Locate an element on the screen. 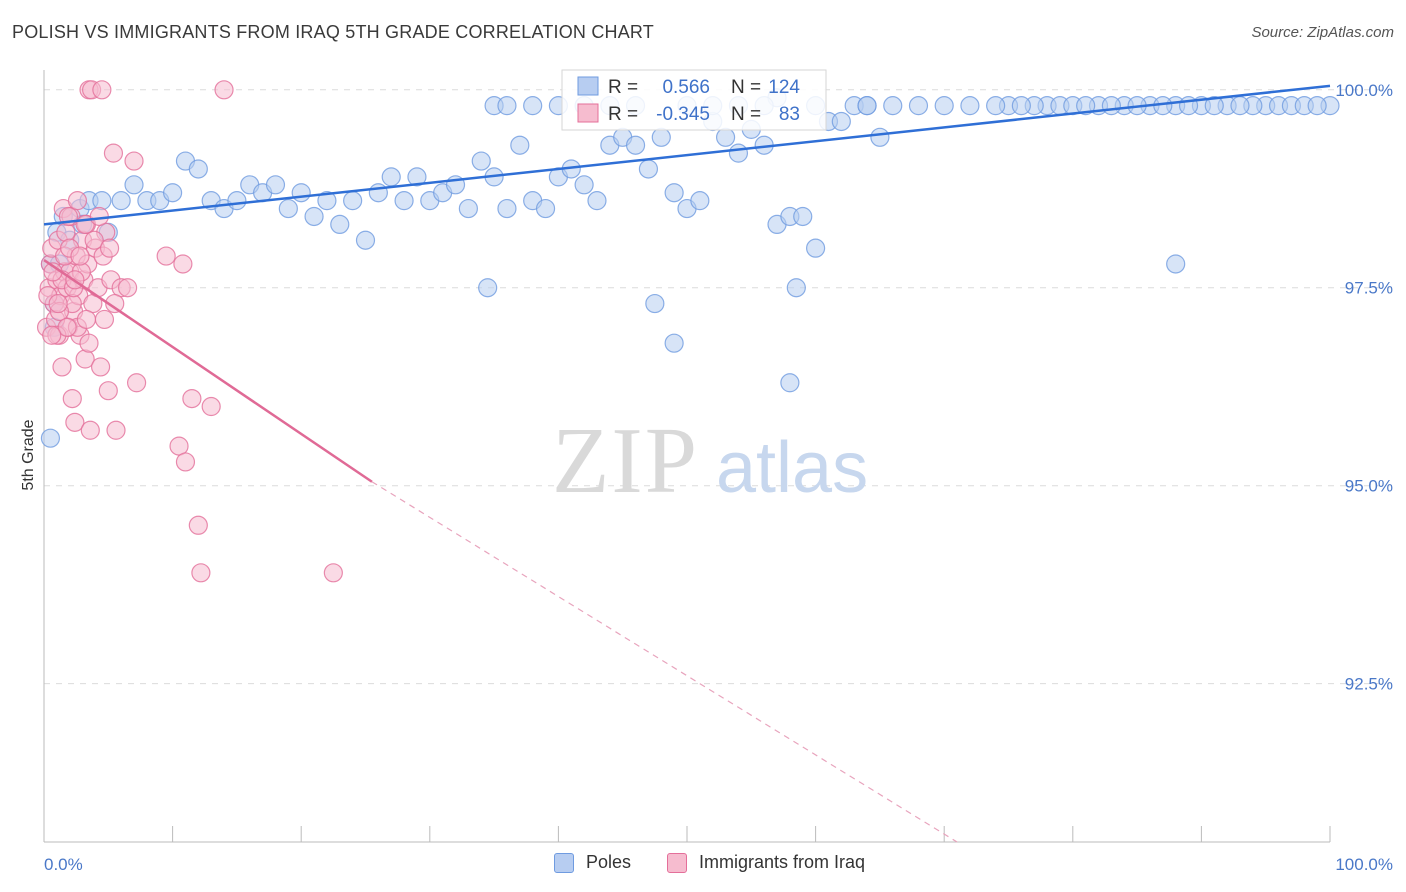 This screenshot has width=1406, height=892. trend-line-iraq is located at coordinates (208, 370).